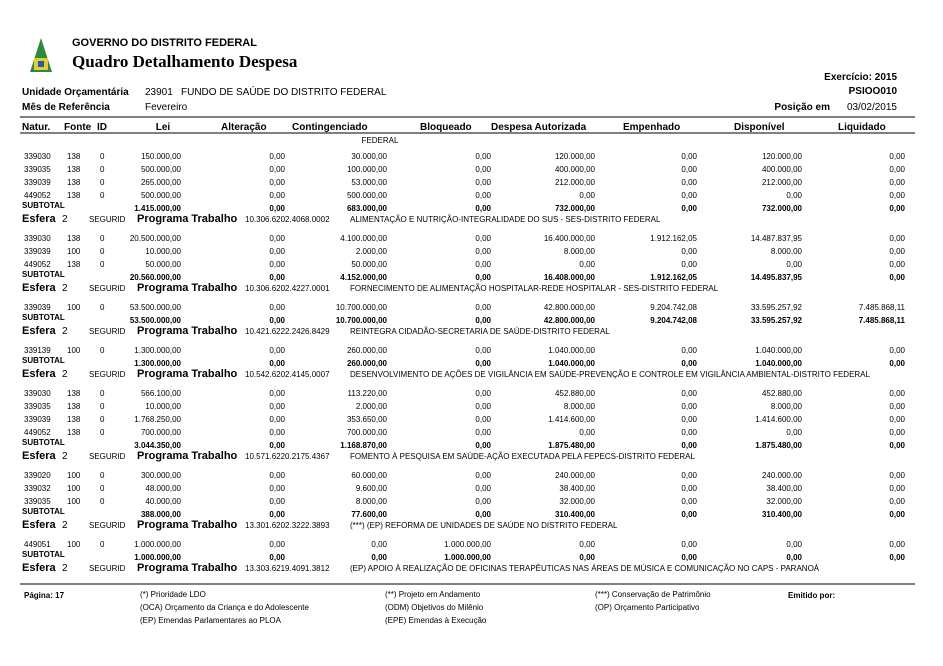  What do you see at coordinates (362, 320) in the screenshot?
I see `subtotal-cell: 10.700.000,00` at bounding box center [362, 320].